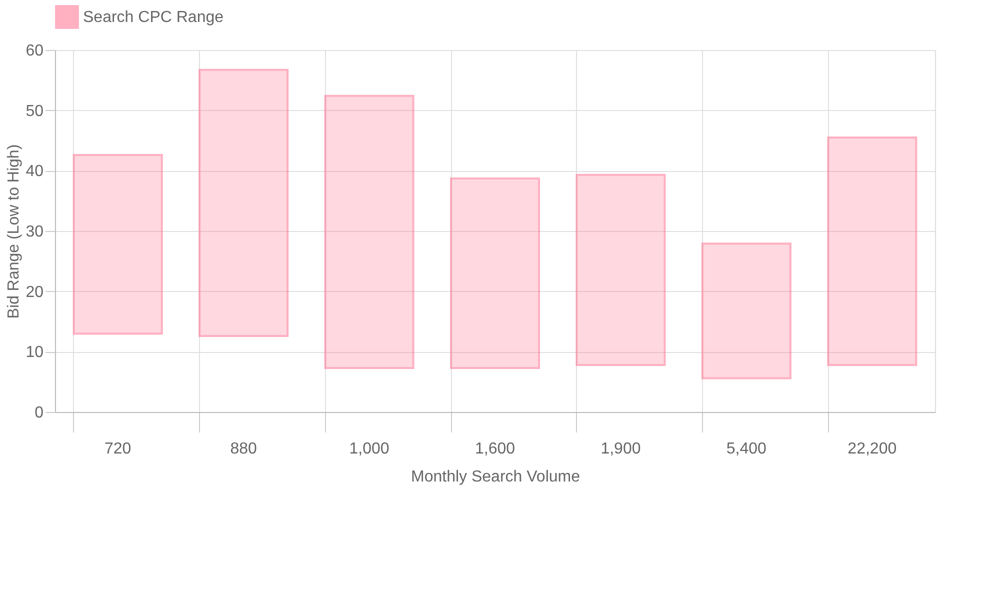 This screenshot has width=1000, height=600. Describe the element at coordinates (35, 353) in the screenshot. I see `y-tick-label: 10` at that location.